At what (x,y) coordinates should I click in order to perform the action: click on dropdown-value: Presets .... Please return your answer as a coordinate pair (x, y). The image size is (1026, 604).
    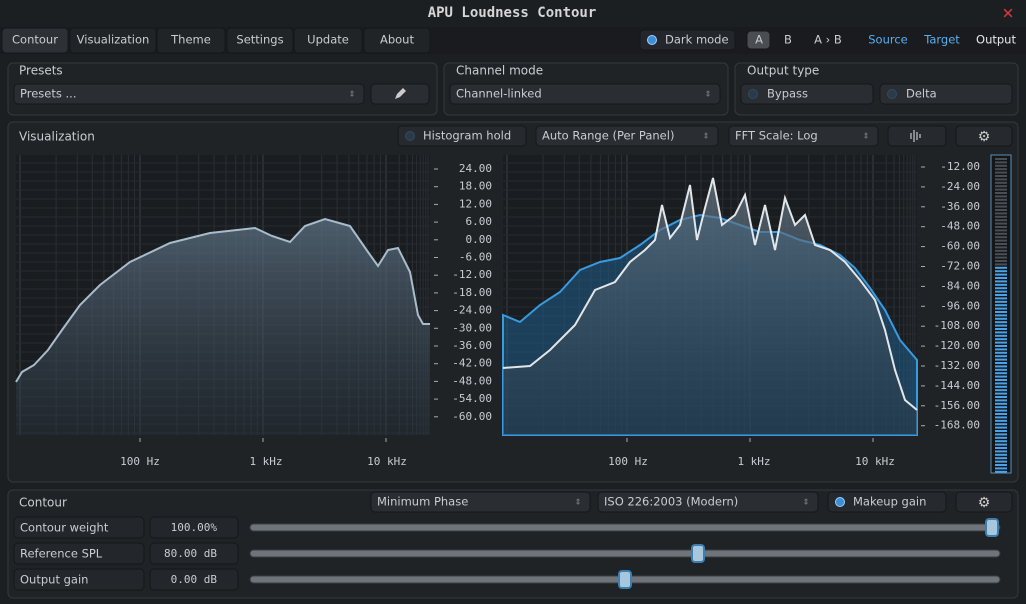
    Looking at the image, I should click on (48, 94).